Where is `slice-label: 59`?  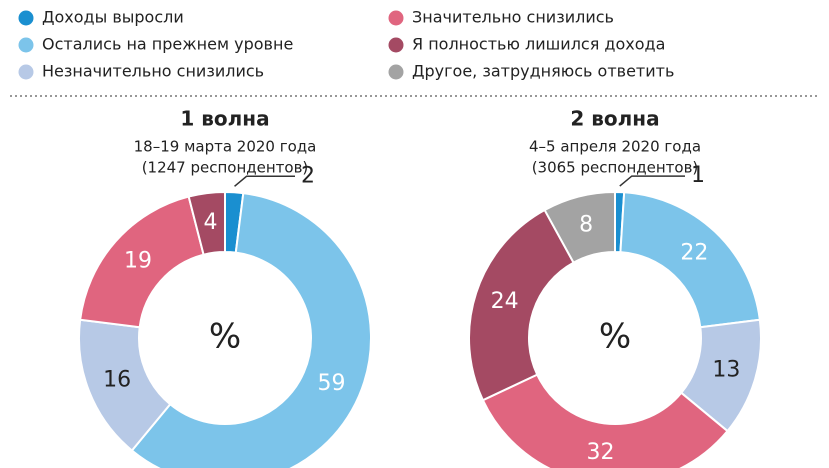
slice-label: 59 is located at coordinates (331, 383).